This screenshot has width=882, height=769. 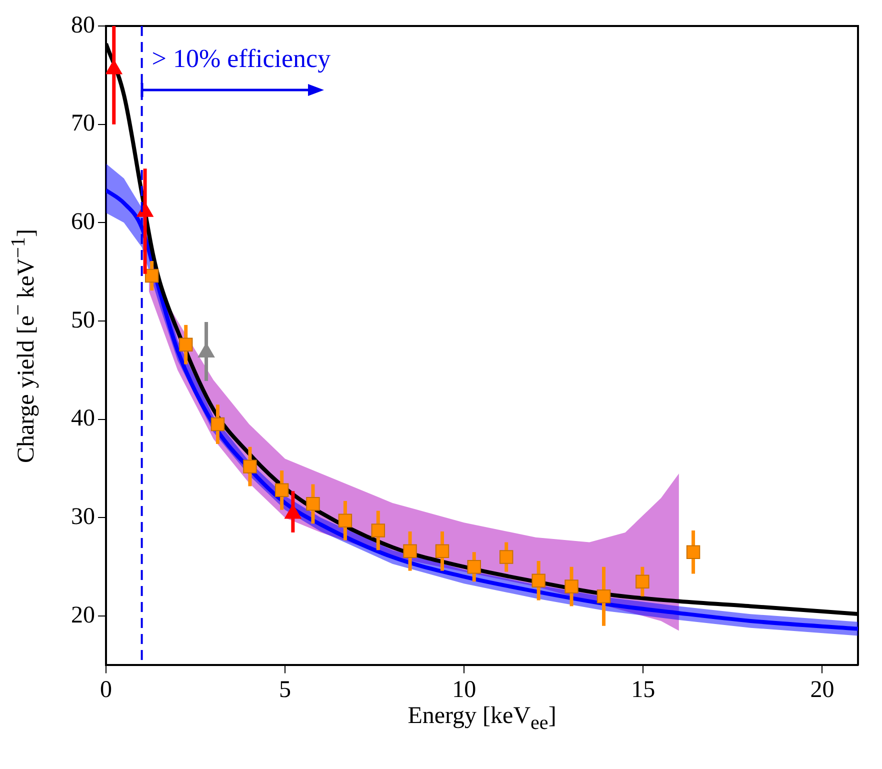 I want to click on x-tick-label: 20, so click(x=822, y=689).